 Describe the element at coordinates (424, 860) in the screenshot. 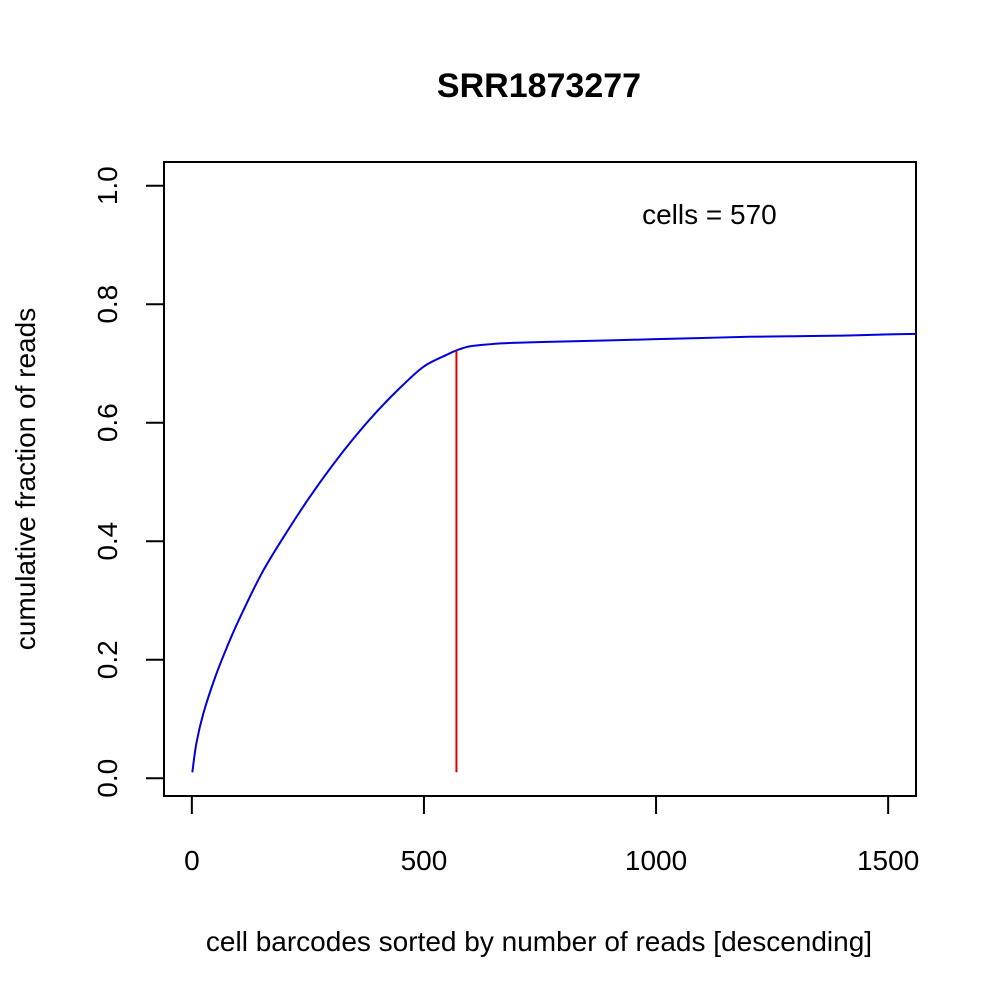

I see `x-tick-label: 500` at that location.